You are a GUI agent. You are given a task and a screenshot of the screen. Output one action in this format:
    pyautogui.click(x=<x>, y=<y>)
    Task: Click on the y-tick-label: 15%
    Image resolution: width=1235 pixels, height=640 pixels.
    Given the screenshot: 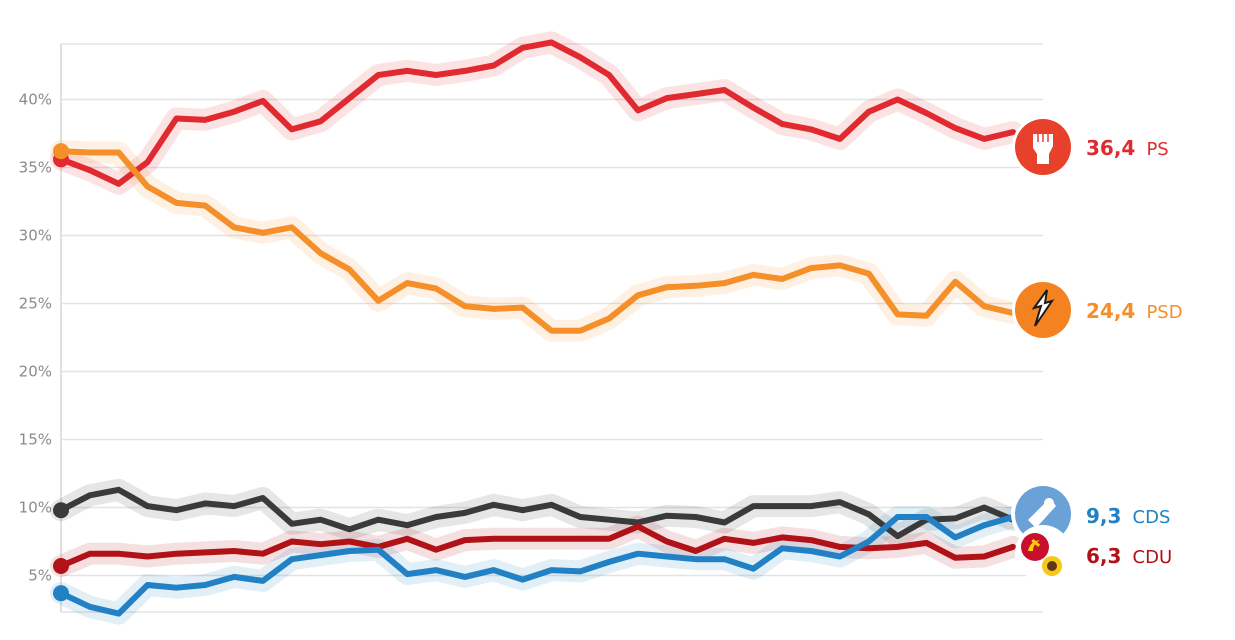 What is the action you would take?
    pyautogui.click(x=35, y=440)
    